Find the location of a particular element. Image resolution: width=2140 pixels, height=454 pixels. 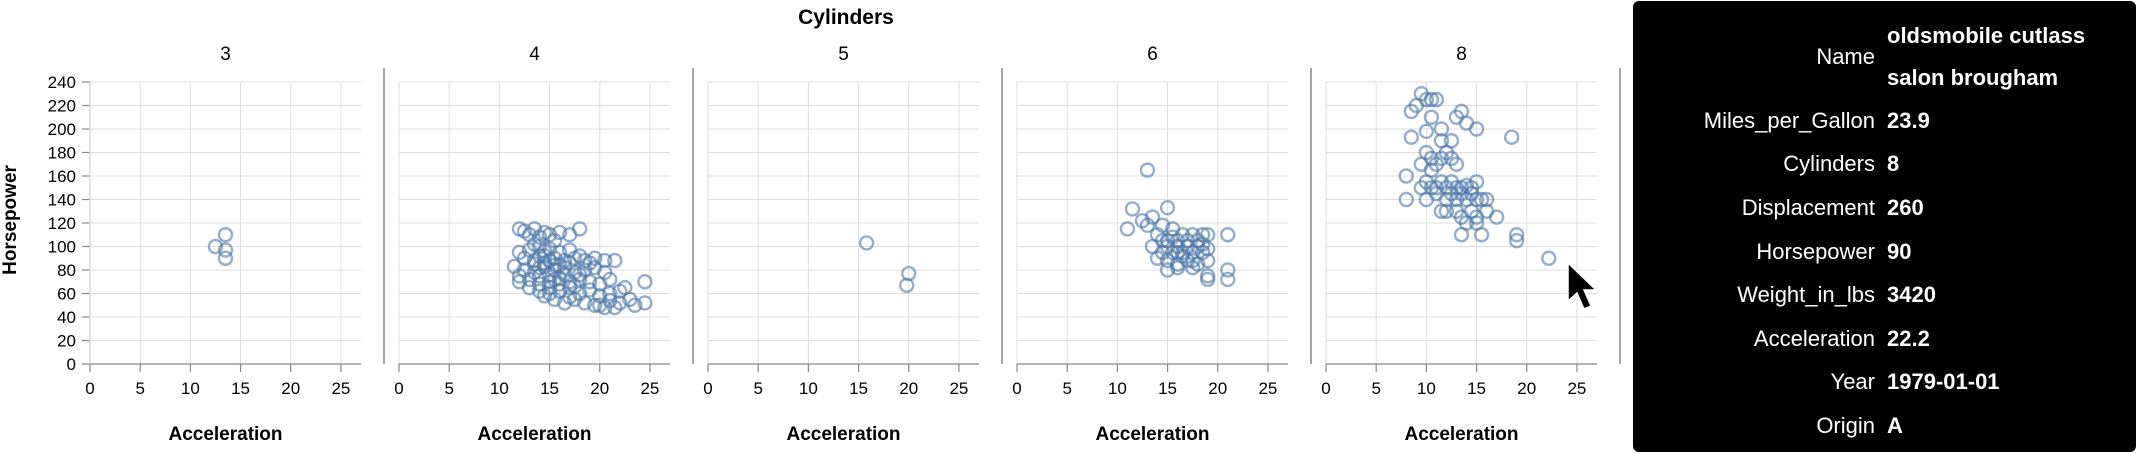

tooltip-row: Cylinders 8 is located at coordinates (1878, 165).